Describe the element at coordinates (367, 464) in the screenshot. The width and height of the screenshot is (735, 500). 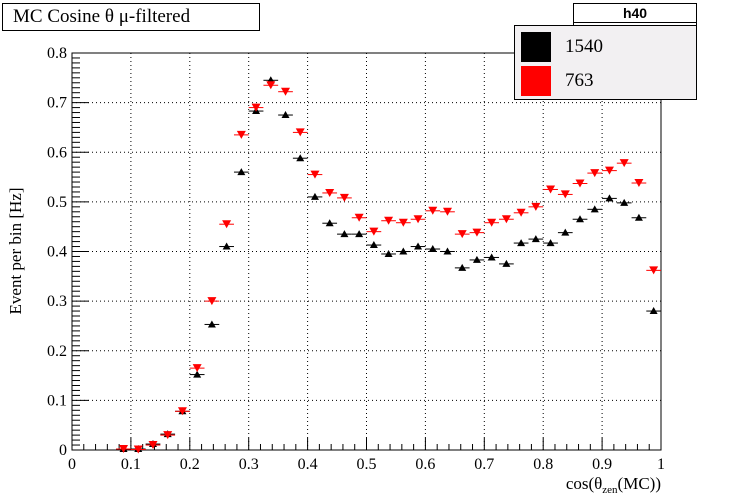
I see `x-tick-label: 0.5` at that location.